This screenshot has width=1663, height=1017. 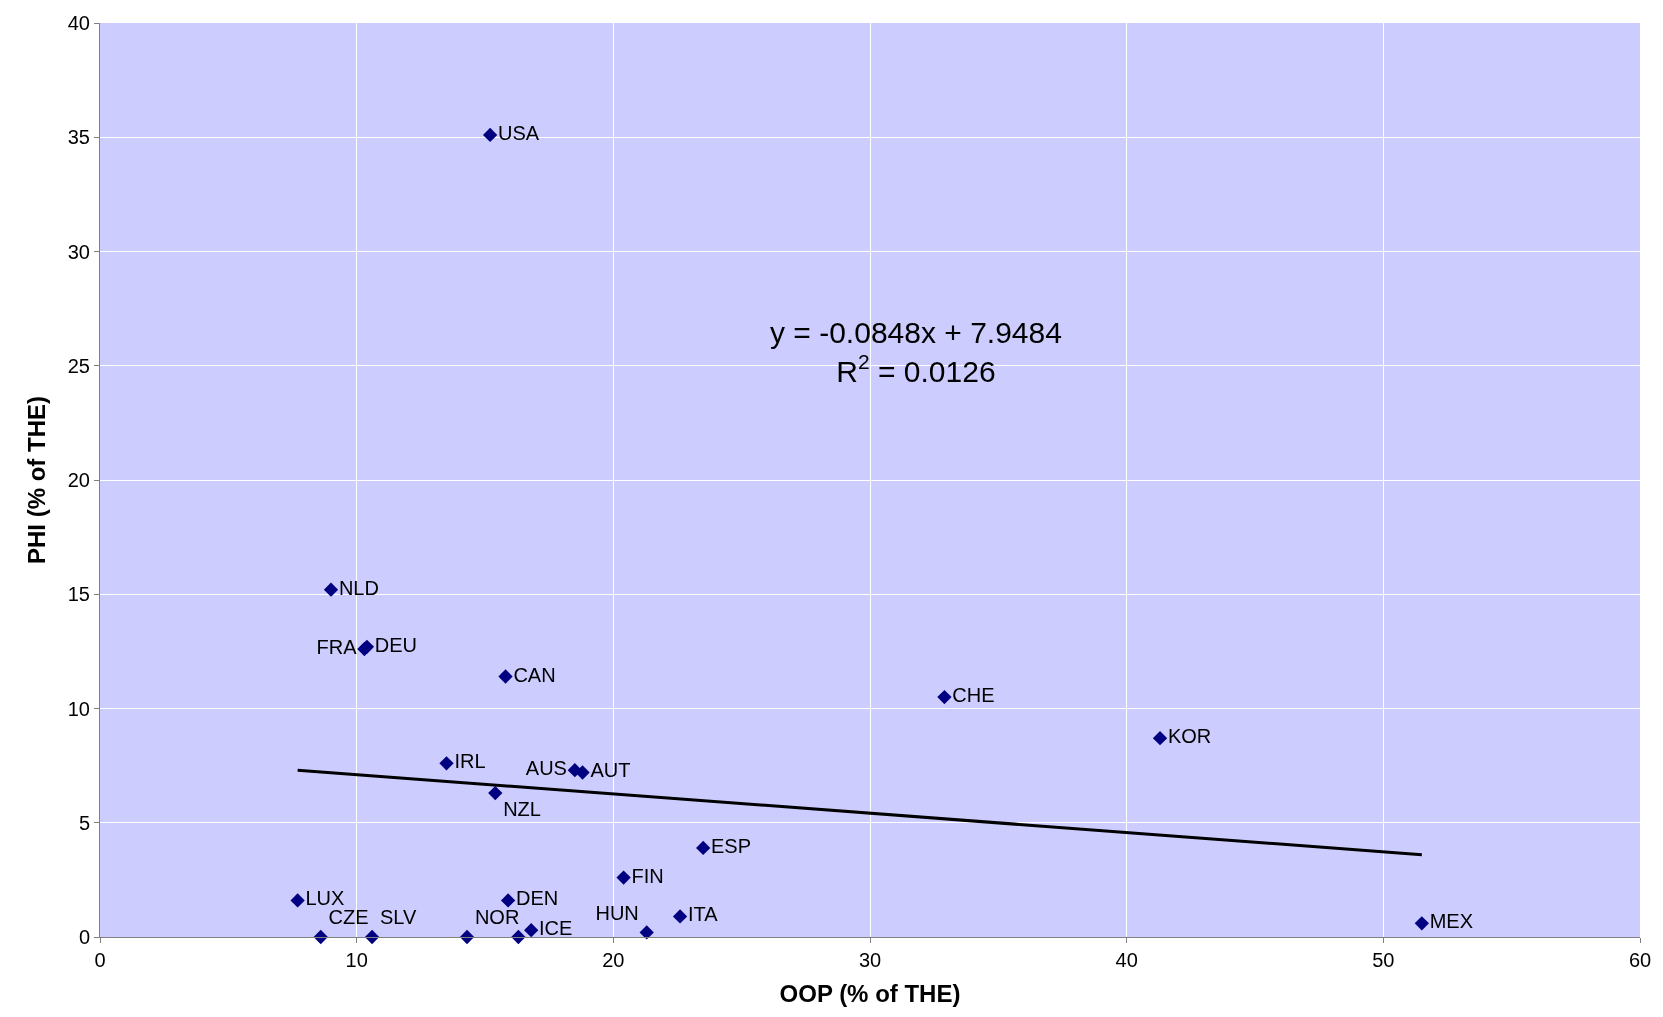 I want to click on x-tick-label: 40, so click(x=1126, y=960).